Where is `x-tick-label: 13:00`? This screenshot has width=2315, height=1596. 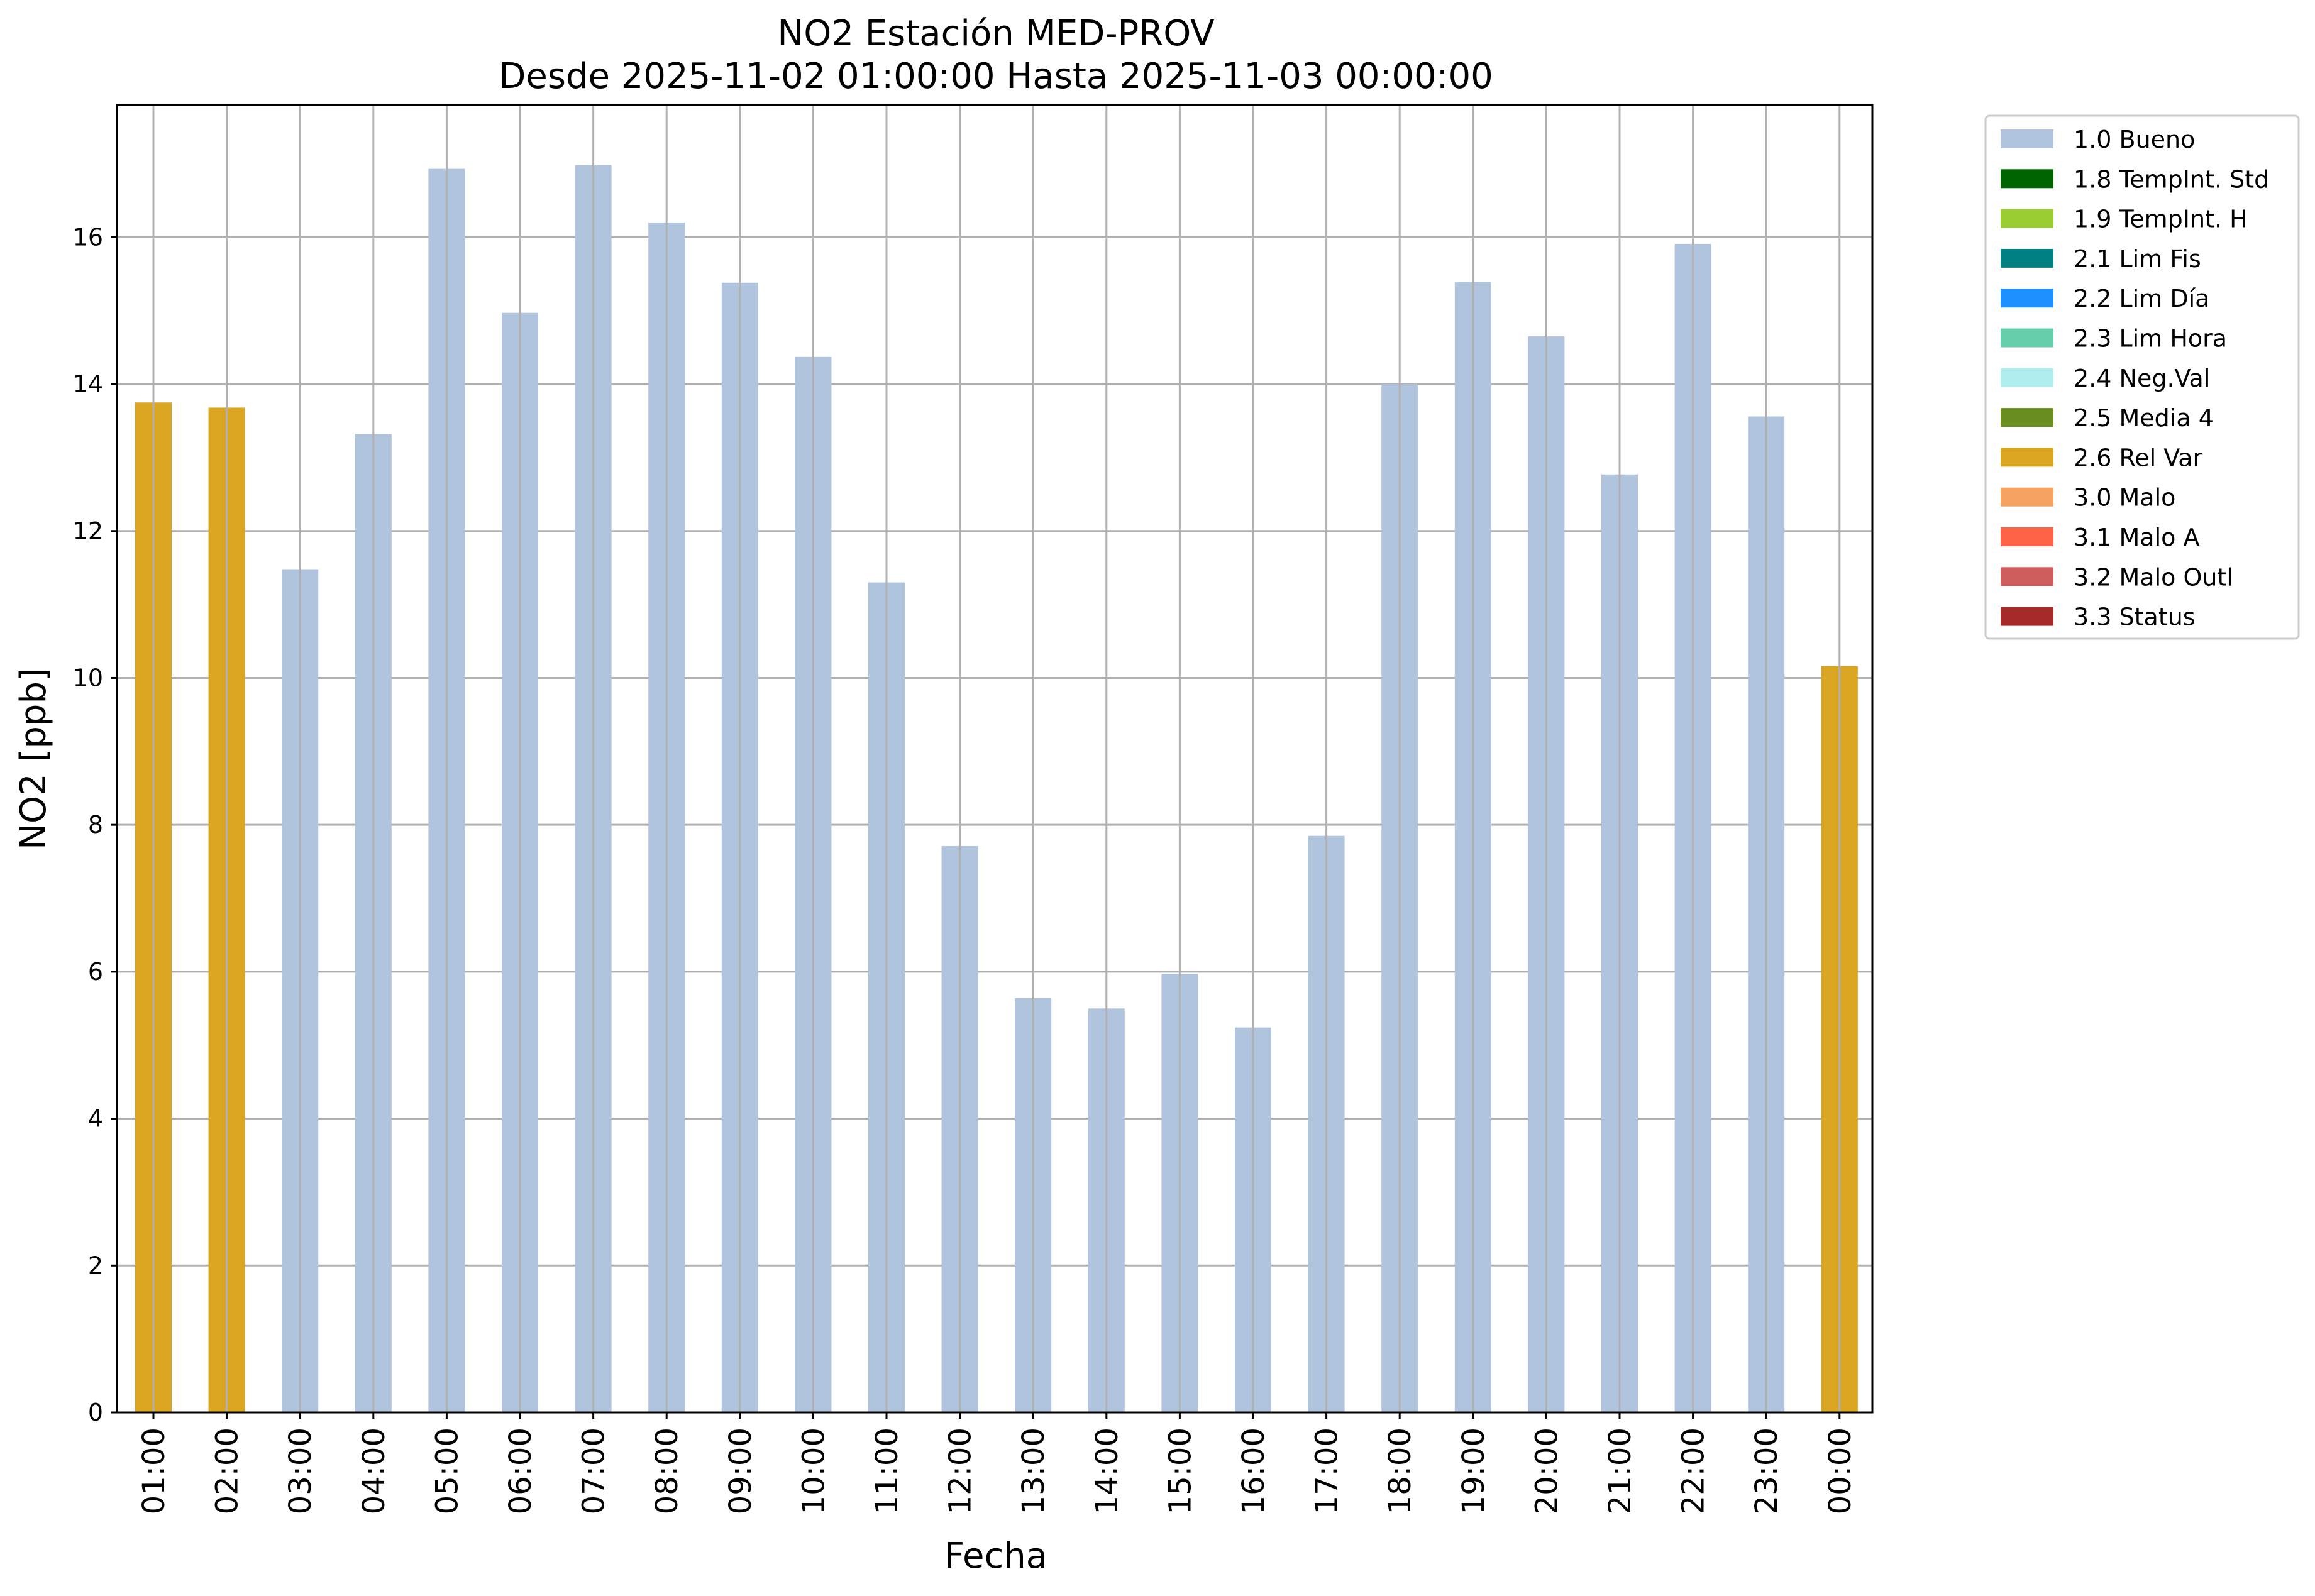 x-tick-label: 13:00 is located at coordinates (1033, 1471).